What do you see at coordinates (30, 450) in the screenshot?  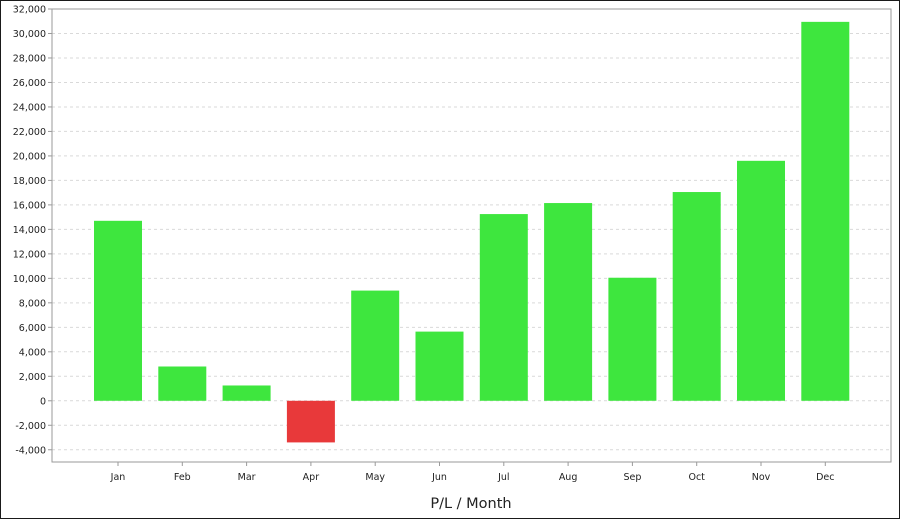 I see `y-tick-label: -4,000` at bounding box center [30, 450].